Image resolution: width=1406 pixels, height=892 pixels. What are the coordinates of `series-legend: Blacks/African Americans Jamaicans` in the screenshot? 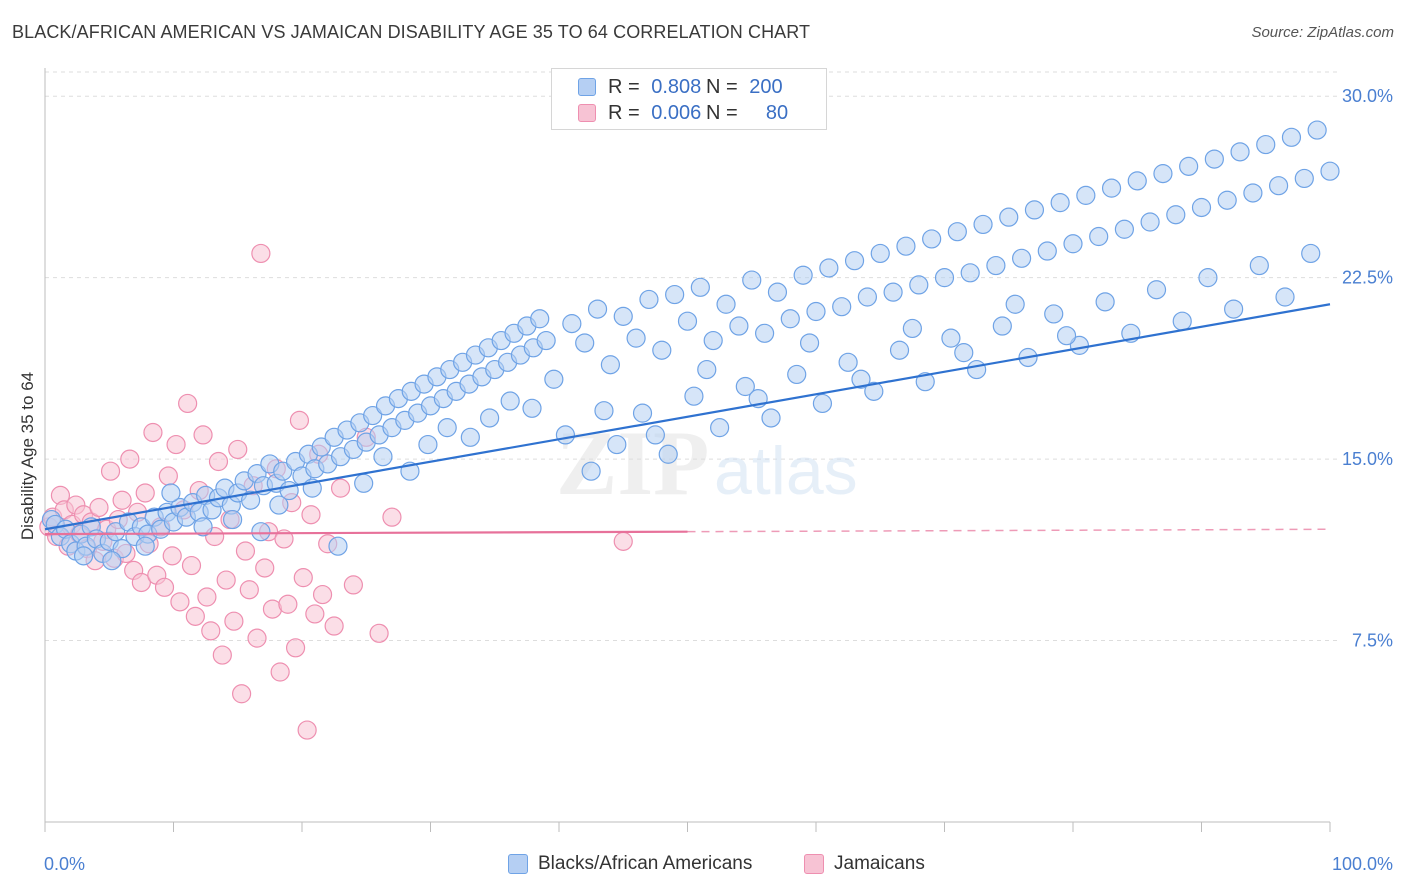 It's located at (703, 865).